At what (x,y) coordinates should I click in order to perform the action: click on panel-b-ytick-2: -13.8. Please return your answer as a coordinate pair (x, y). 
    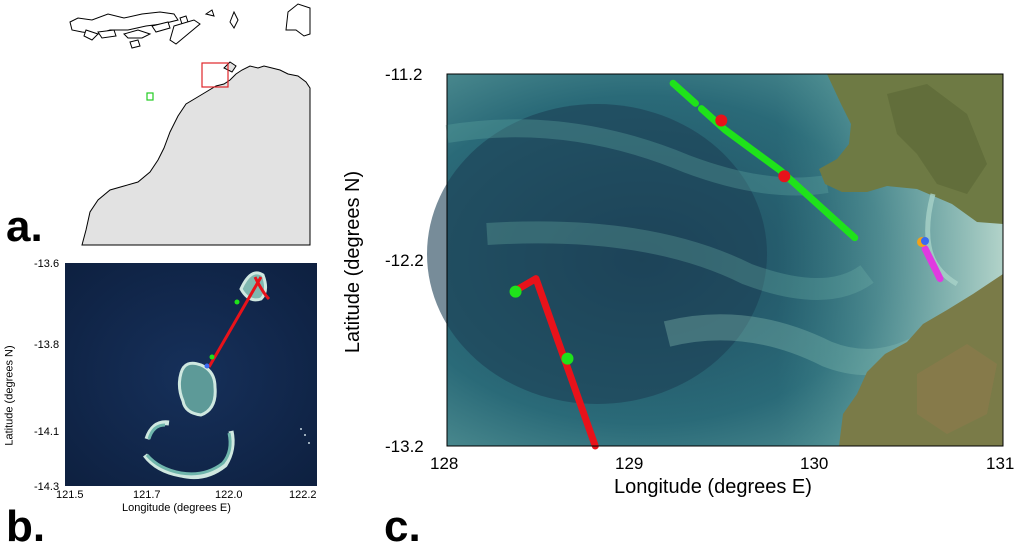
    Looking at the image, I should click on (47, 345).